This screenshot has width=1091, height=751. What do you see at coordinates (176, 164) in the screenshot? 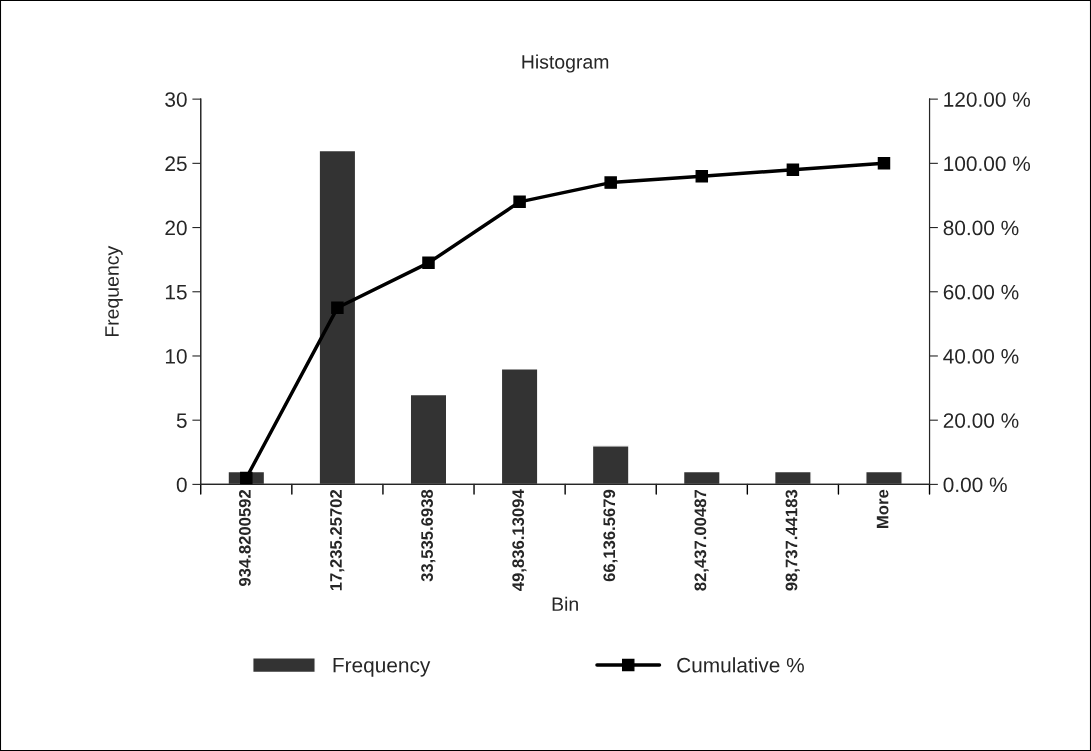
I see `y-tick-label: 25` at bounding box center [176, 164].